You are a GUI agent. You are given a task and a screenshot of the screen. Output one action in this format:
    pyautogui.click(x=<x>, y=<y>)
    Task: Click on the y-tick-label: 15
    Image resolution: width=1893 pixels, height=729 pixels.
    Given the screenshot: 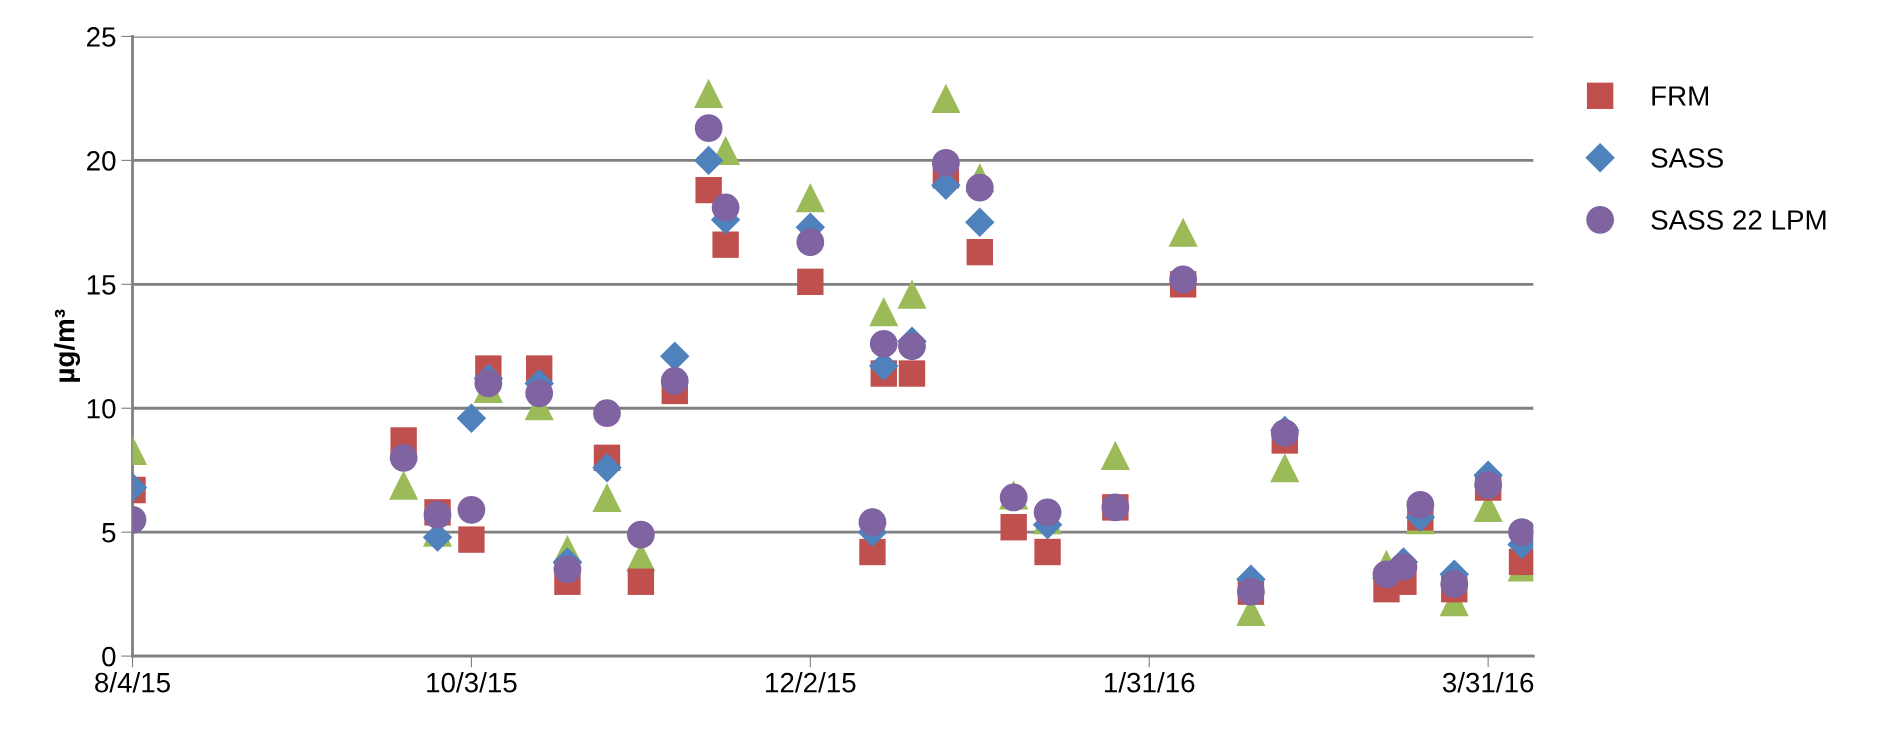 What is the action you would take?
    pyautogui.click(x=101, y=285)
    